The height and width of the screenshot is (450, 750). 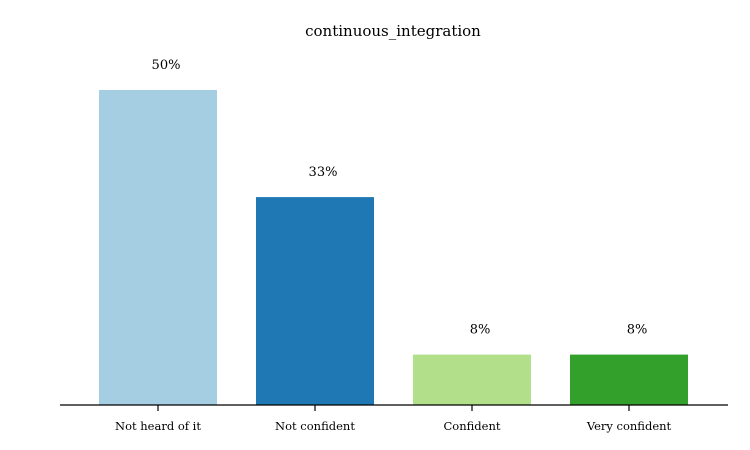 I want to click on x-tick-label-1: Not heard of it, so click(x=158, y=426).